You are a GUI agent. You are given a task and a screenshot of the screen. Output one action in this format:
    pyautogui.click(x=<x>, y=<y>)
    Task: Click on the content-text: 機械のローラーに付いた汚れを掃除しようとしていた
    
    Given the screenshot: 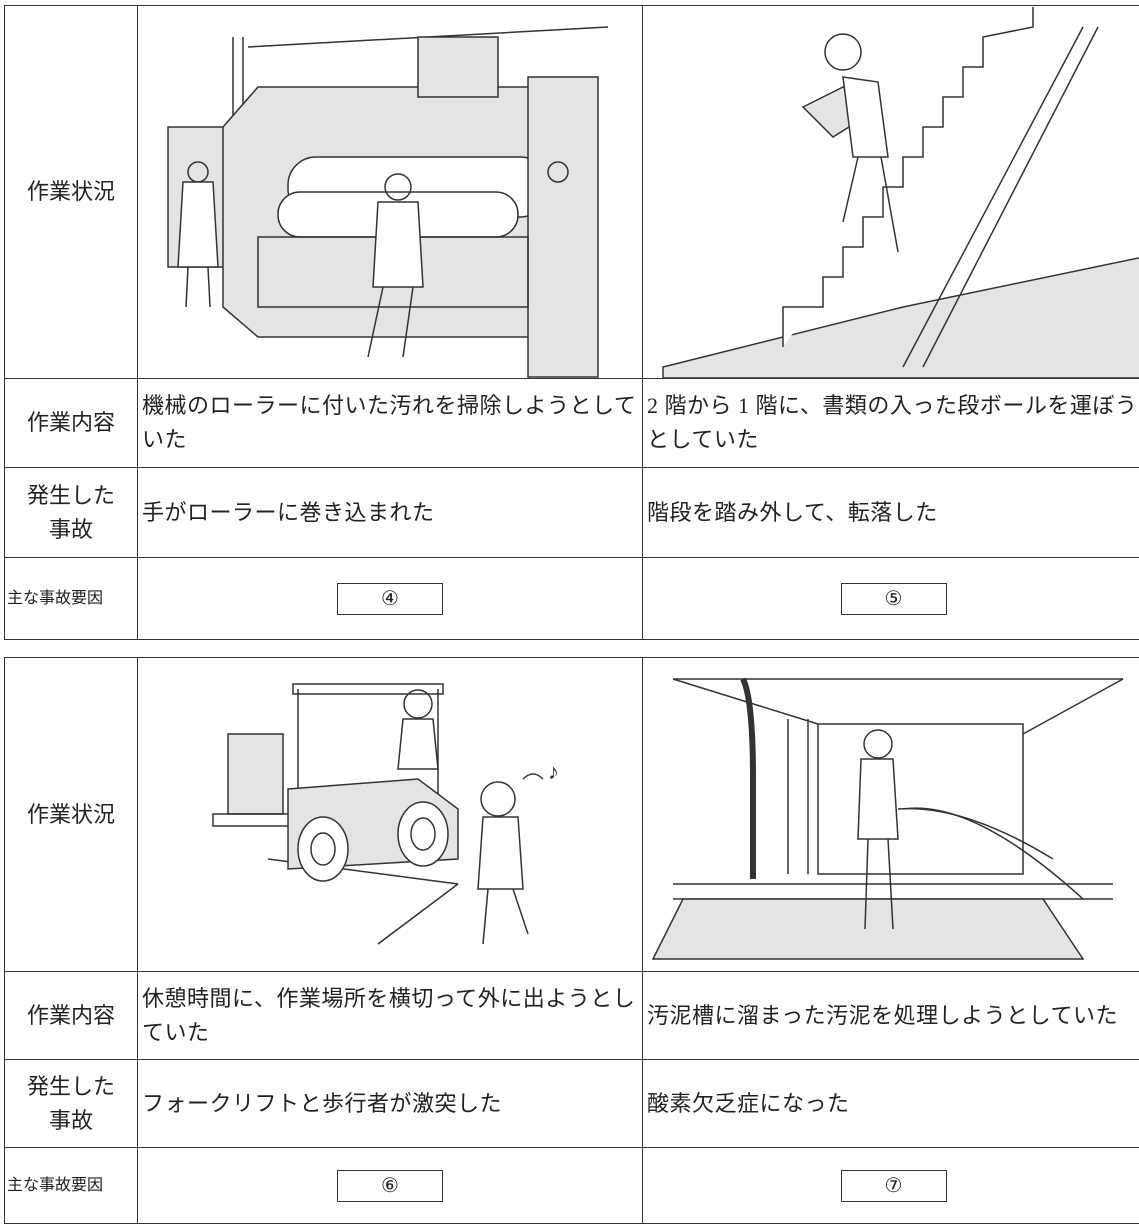 What is the action you would take?
    pyautogui.click(x=390, y=423)
    